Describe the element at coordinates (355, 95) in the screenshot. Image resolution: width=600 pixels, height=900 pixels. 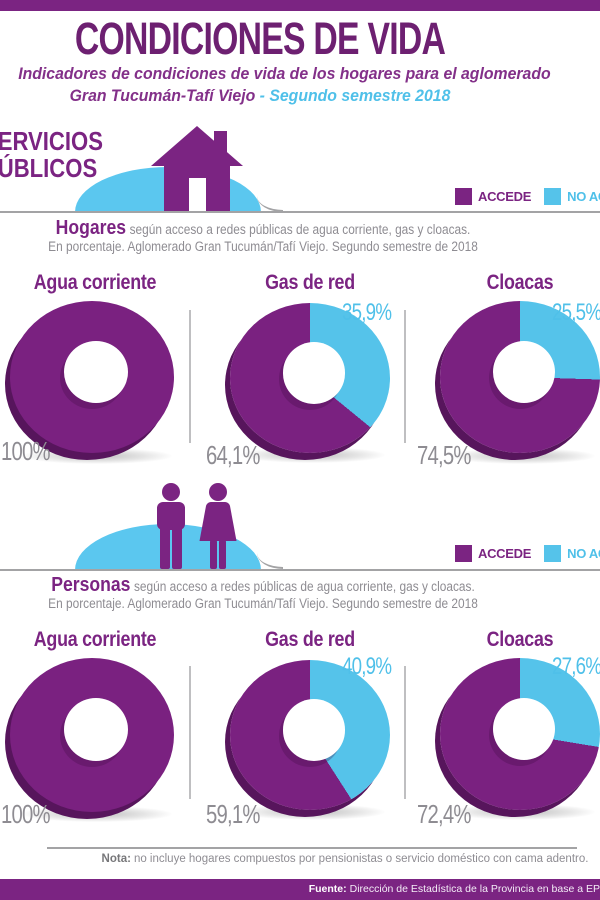
I see `subtitle-period: - Segundo semestre 2018` at that location.